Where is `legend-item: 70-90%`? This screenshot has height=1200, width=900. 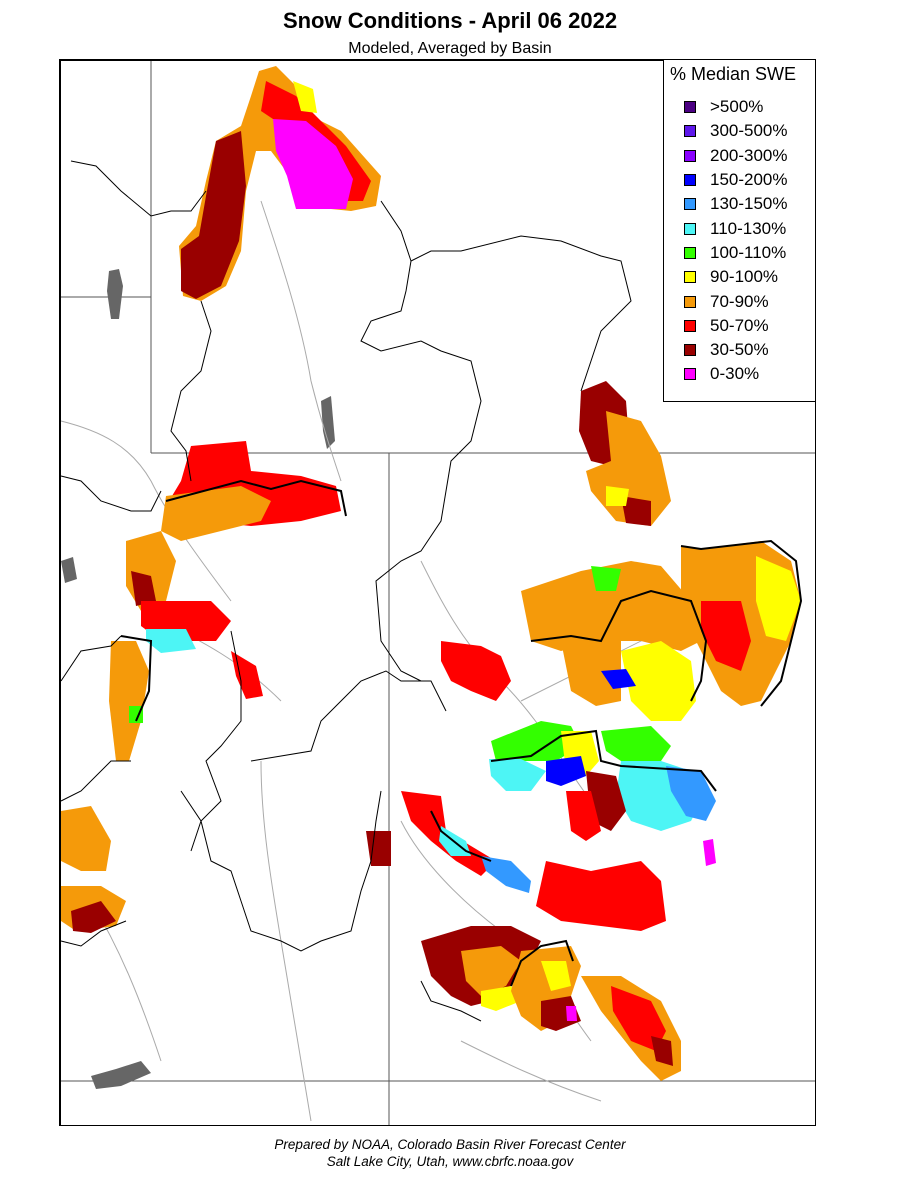
legend-item: 70-90% is located at coordinates (749, 301).